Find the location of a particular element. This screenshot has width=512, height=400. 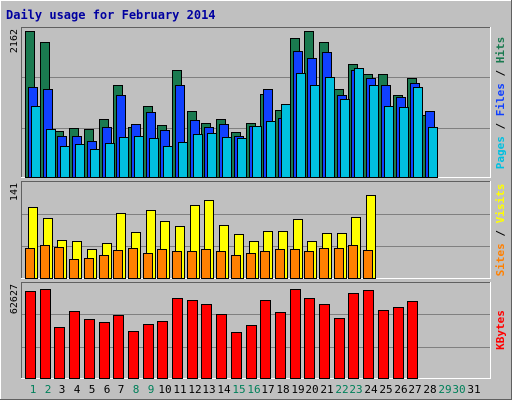

x-label-day-2: 2 is located at coordinates (48, 389).